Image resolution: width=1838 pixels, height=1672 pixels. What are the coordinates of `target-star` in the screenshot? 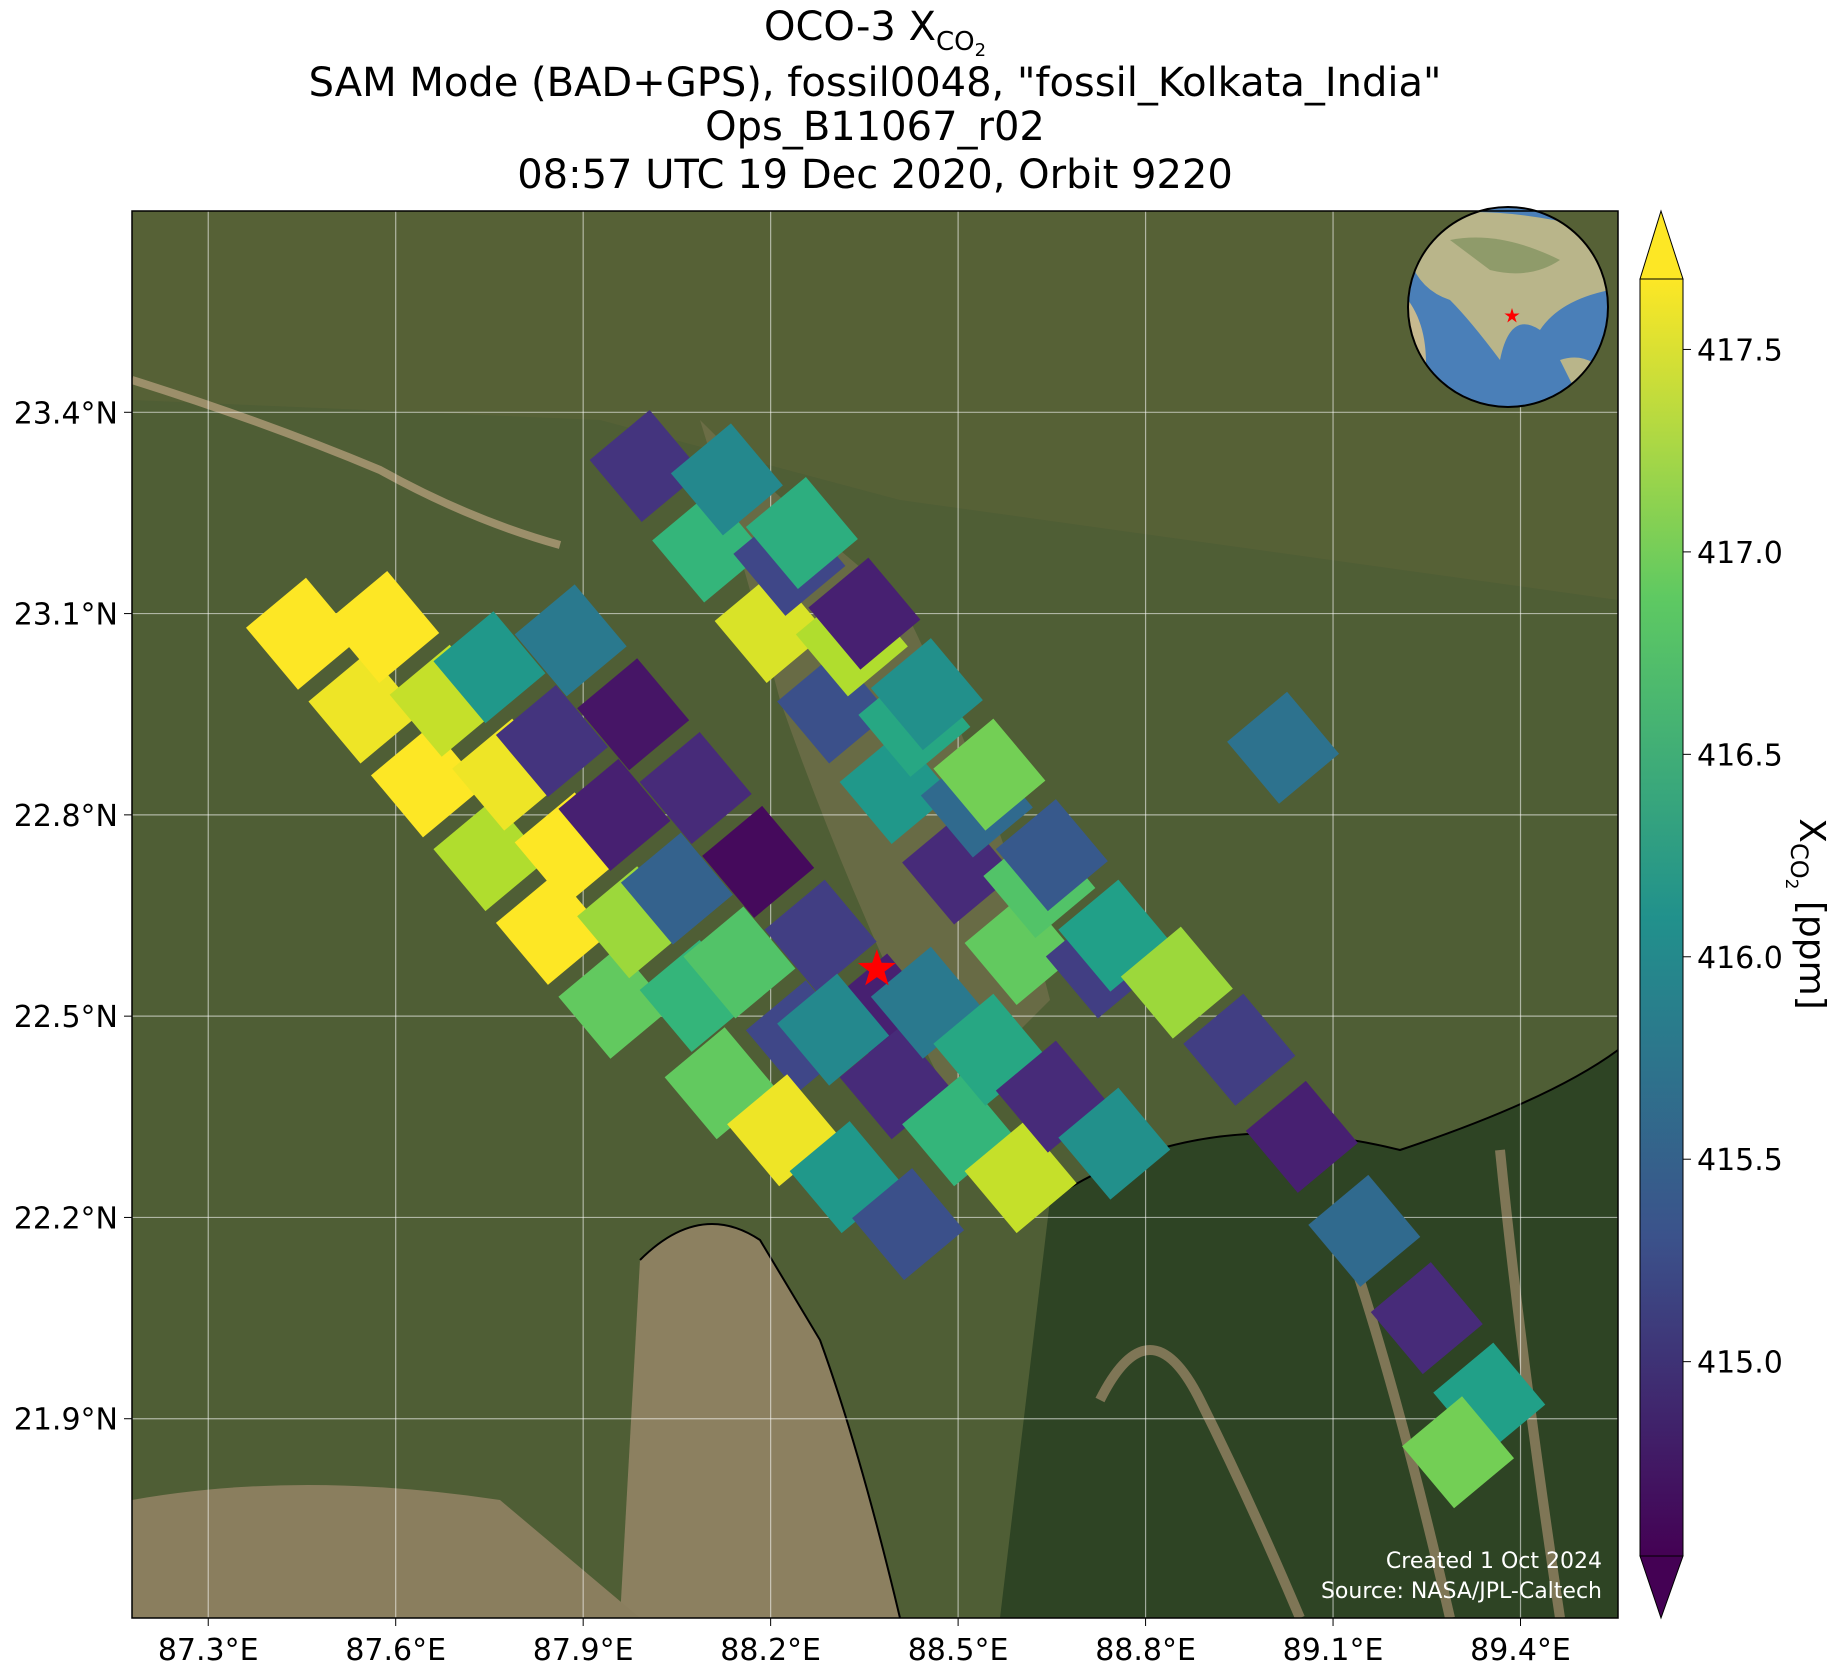 It's located at (876, 967).